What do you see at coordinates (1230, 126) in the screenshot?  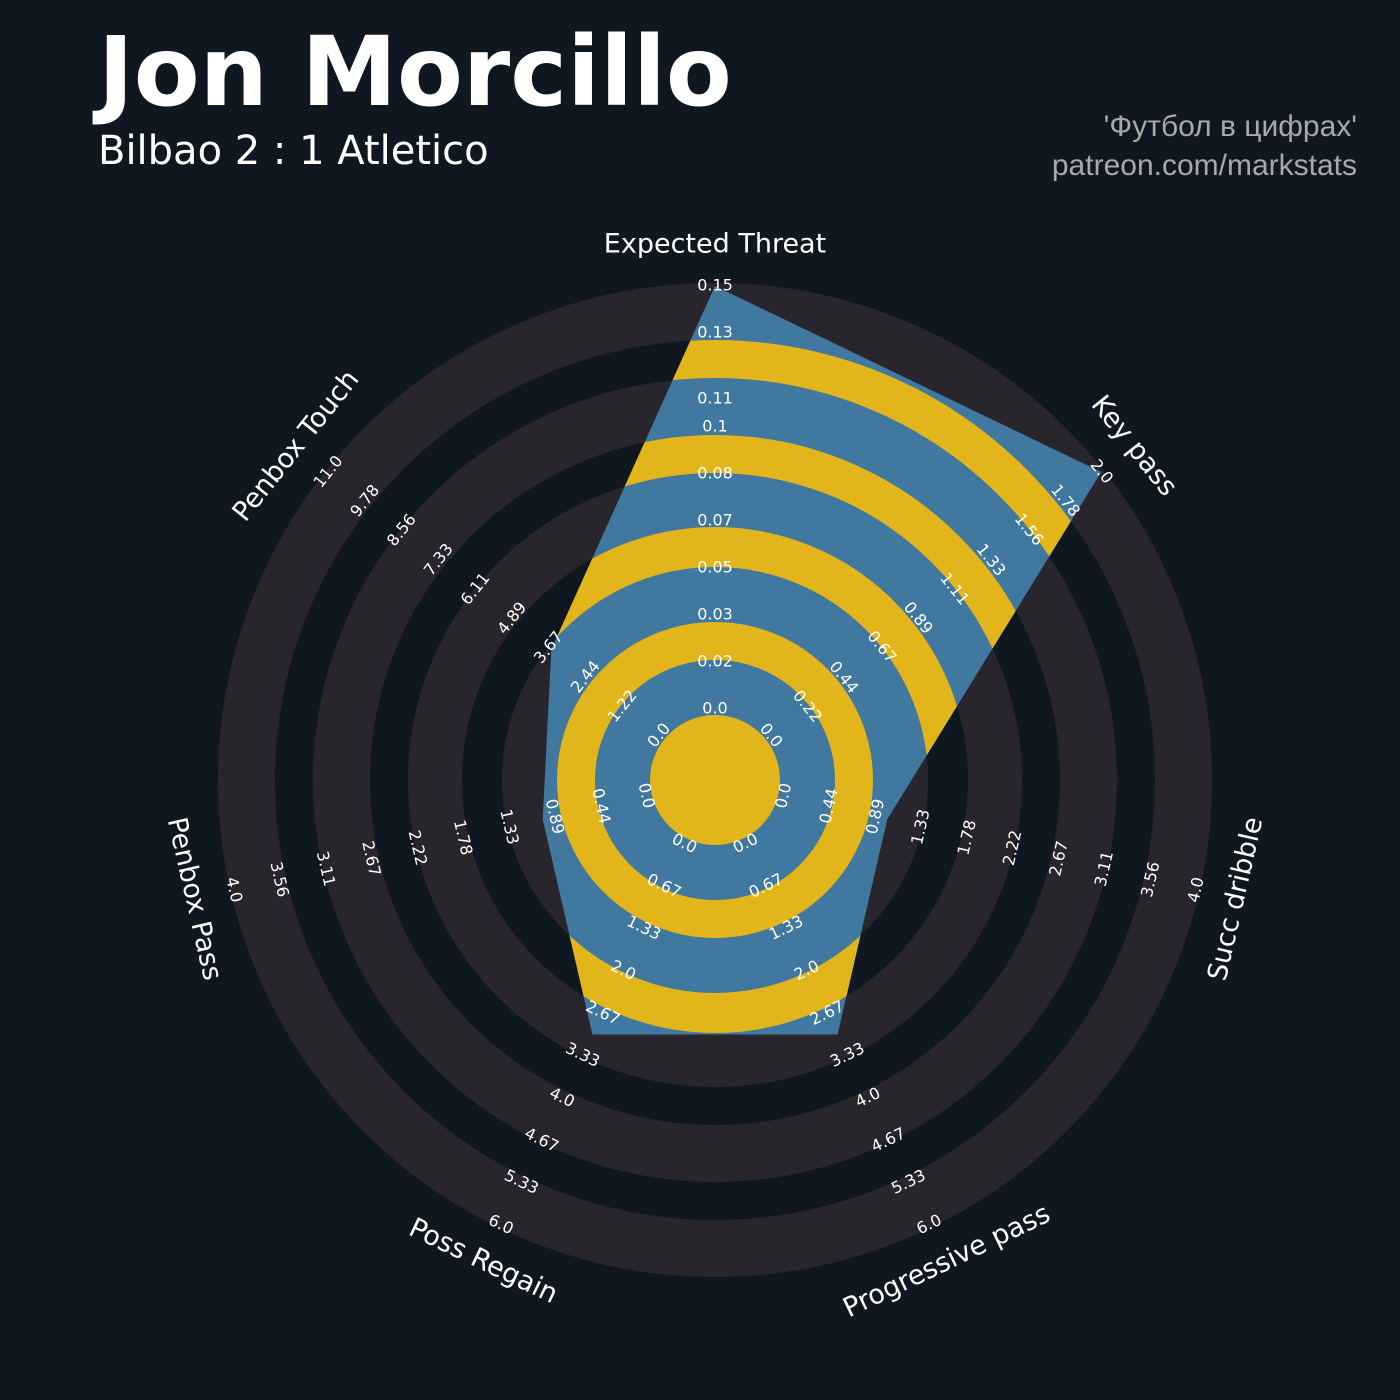 I see `credit: 'Футбол в цифрах'` at bounding box center [1230, 126].